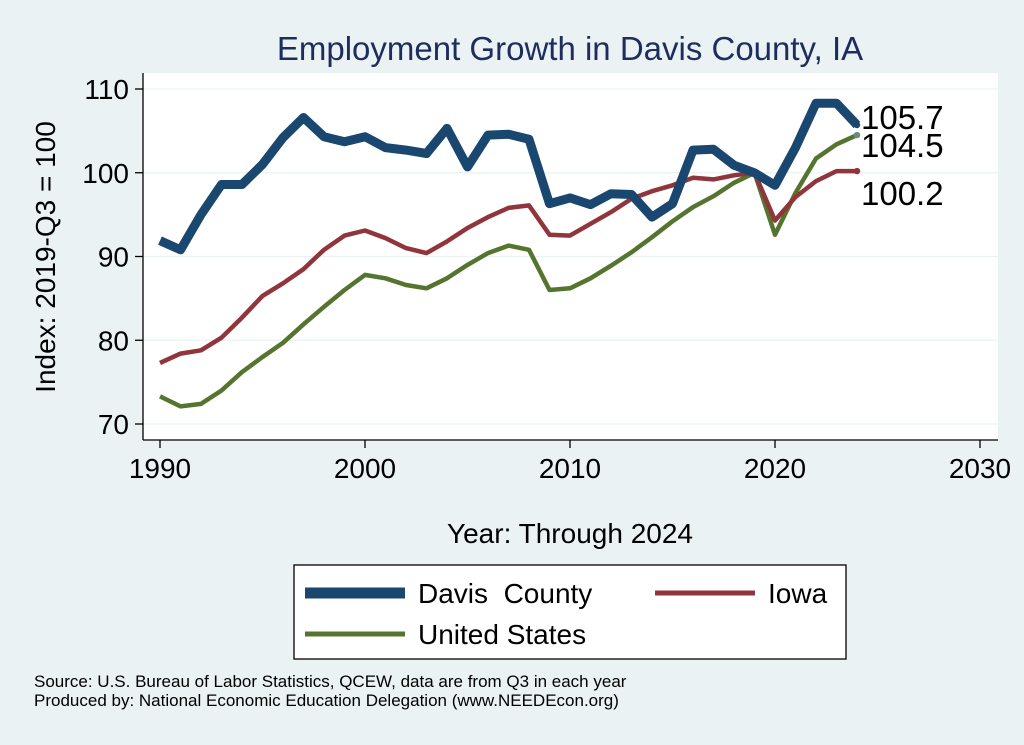  I want to click on end-markers, so click(857, 148).